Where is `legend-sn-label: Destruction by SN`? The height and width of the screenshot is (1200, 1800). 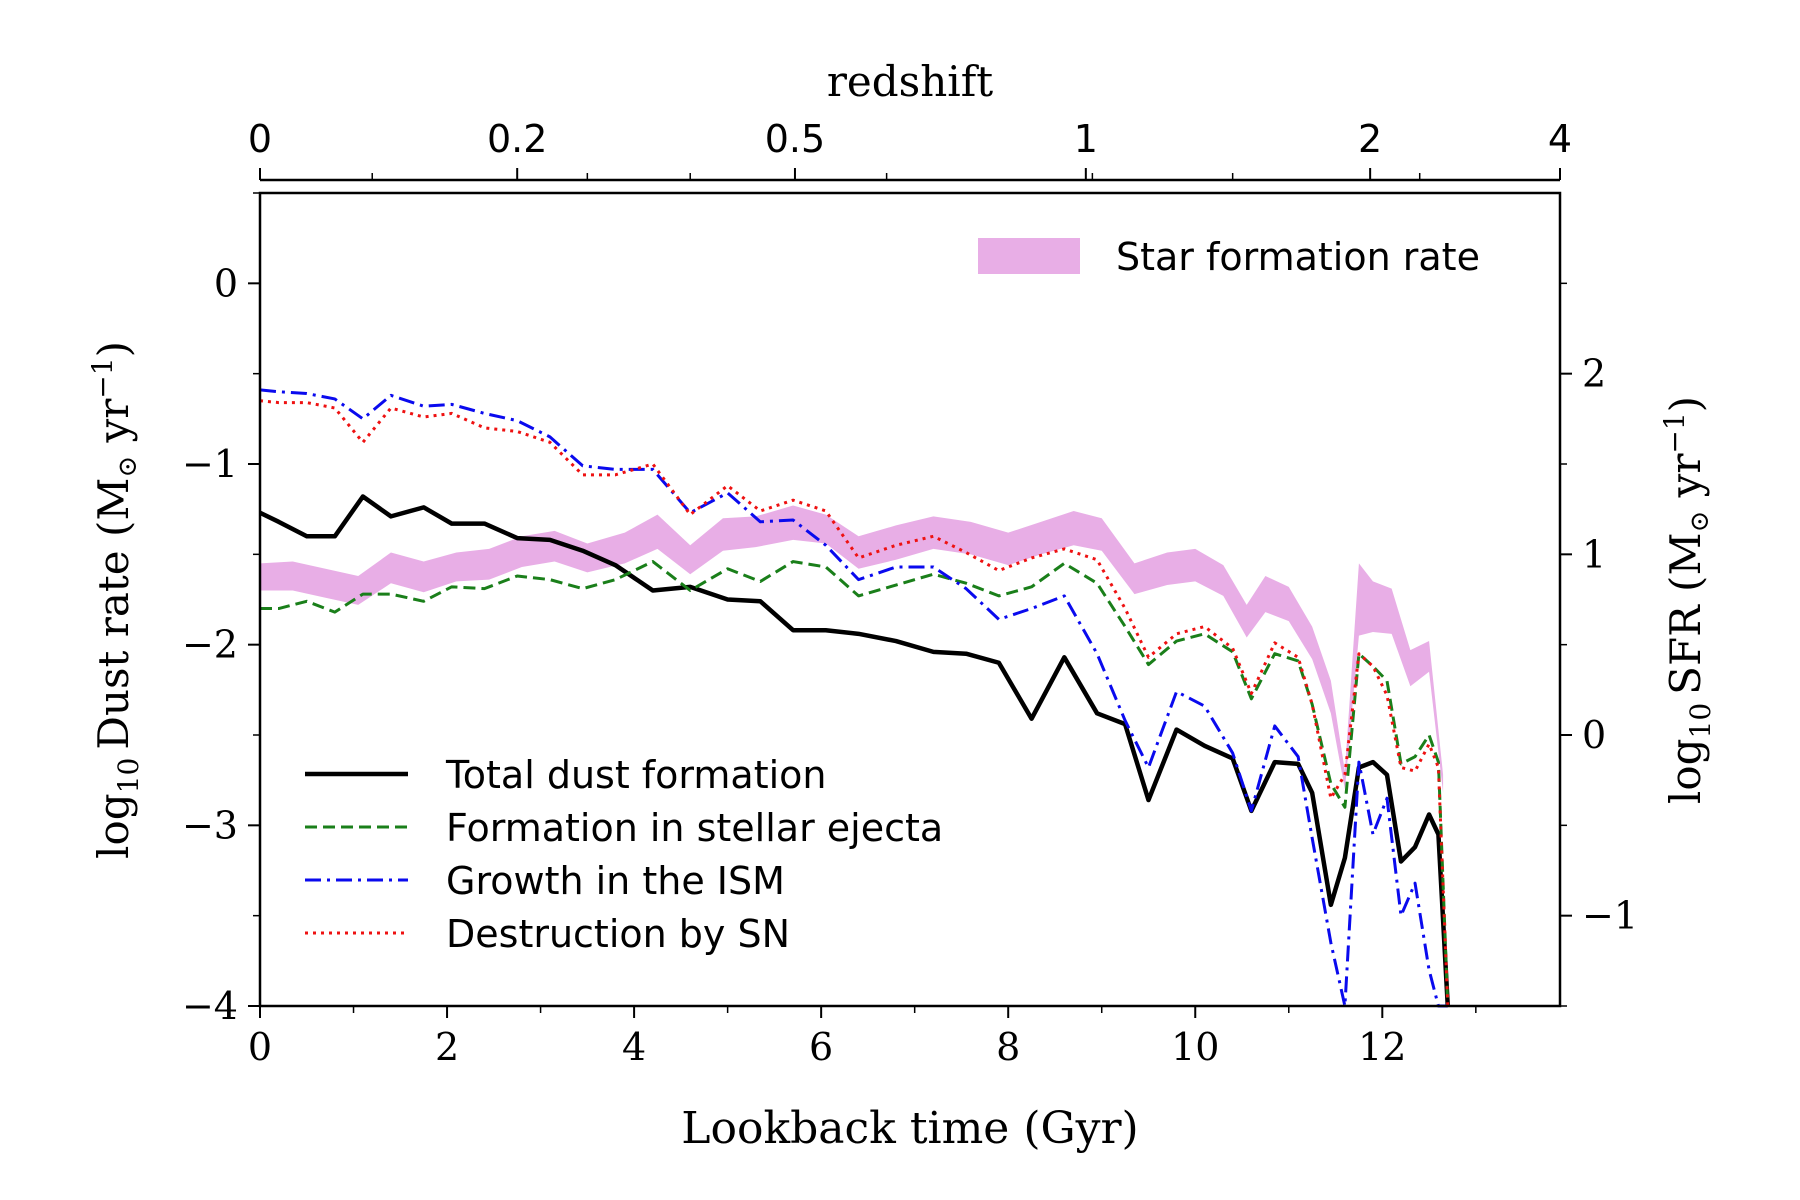
legend-sn-label: Destruction by SN is located at coordinates (618, 934).